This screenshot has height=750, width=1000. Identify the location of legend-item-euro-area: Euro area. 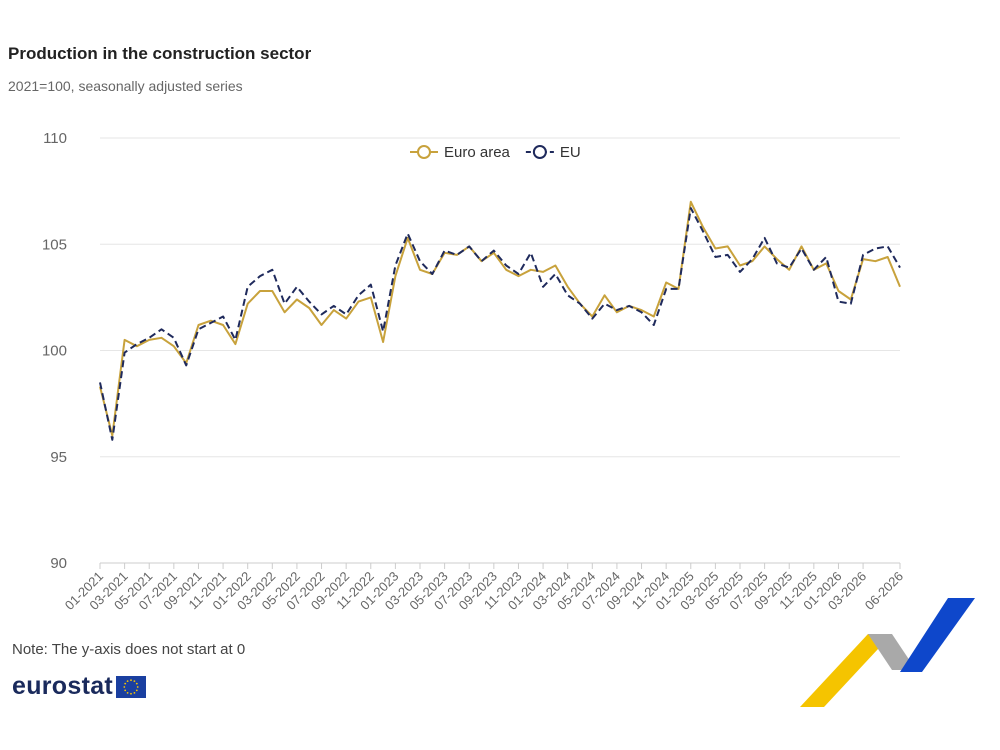
(460, 152).